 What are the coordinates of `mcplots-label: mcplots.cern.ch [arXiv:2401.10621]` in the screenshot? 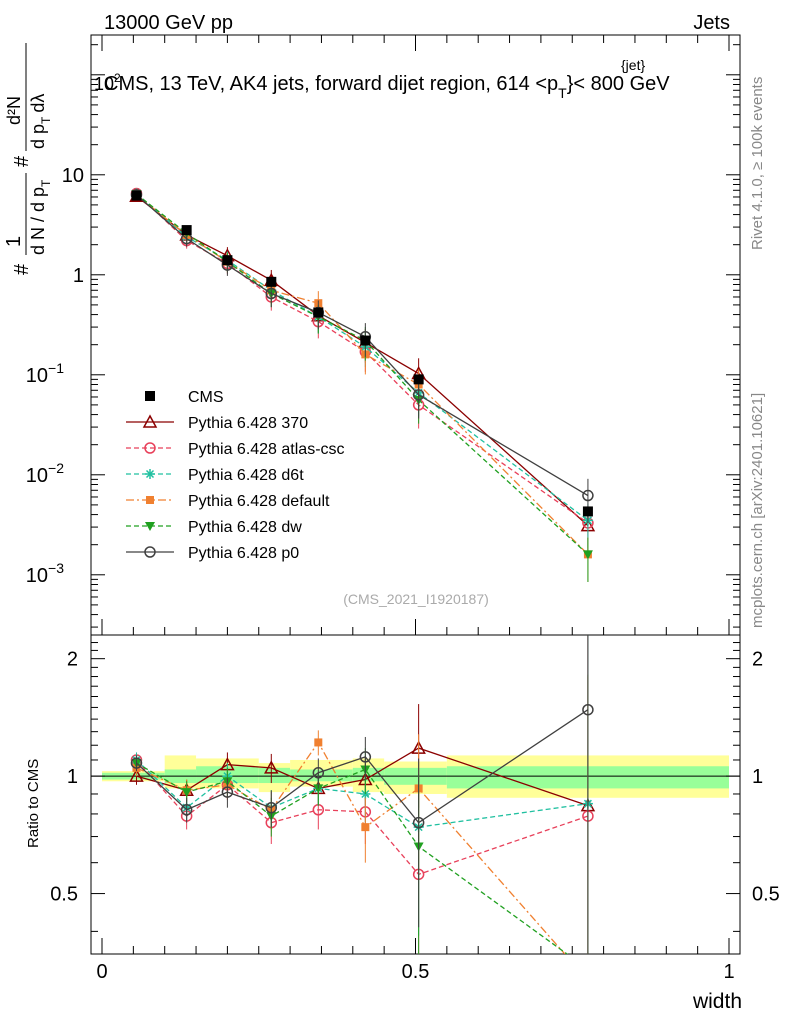 It's located at (757, 510).